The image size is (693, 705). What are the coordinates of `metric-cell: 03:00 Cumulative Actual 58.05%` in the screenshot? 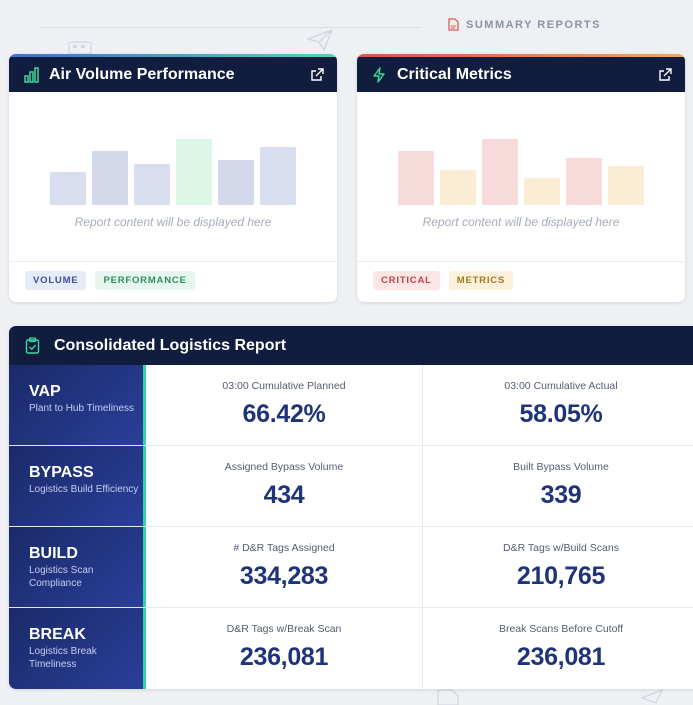 It's located at (557, 405).